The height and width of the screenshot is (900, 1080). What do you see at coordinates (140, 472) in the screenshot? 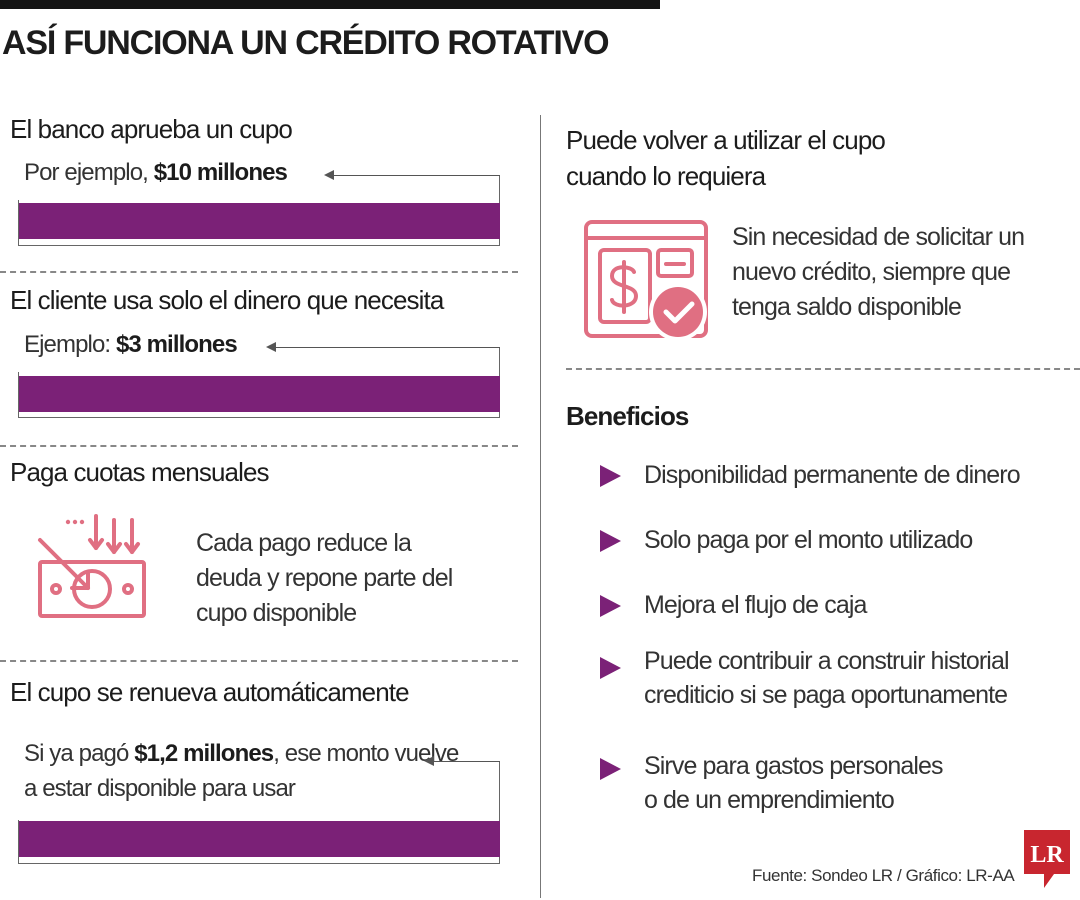
I see `step-3-heading: Paga cuotas mensuales` at bounding box center [140, 472].